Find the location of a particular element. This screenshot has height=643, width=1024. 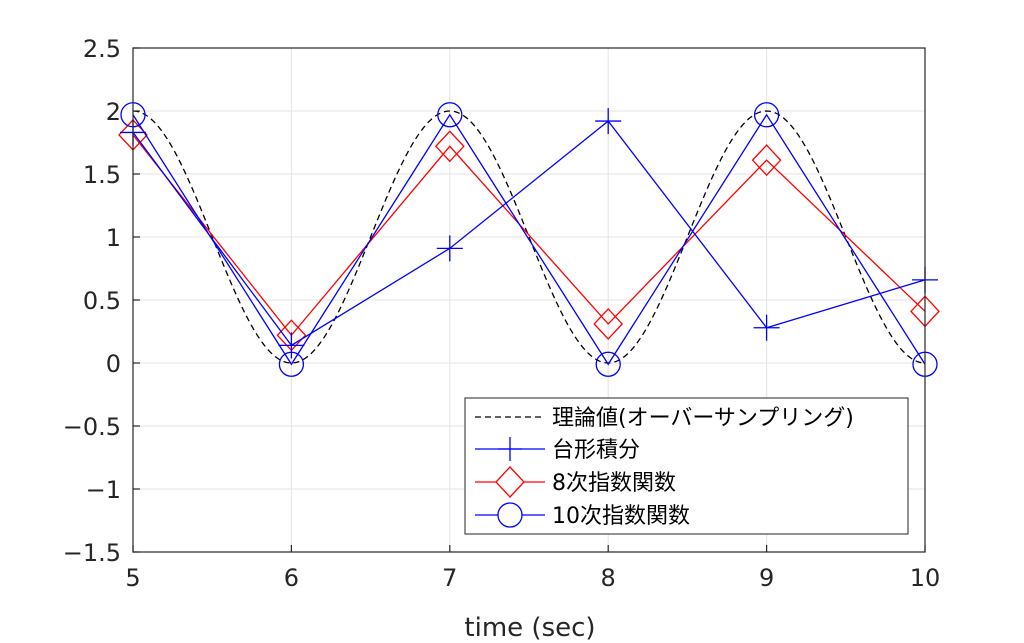

x-tick-label: 6 is located at coordinates (291, 578).